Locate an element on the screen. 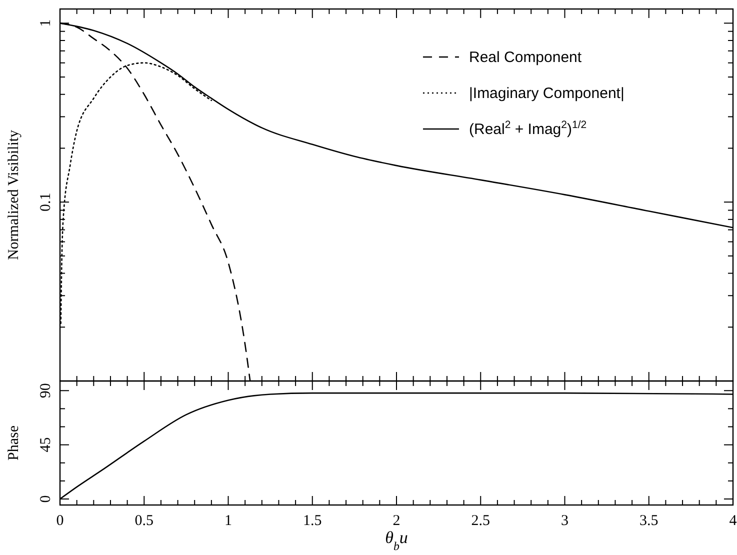 This screenshot has width=737, height=555. x-tick-label: 2 is located at coordinates (396, 521).